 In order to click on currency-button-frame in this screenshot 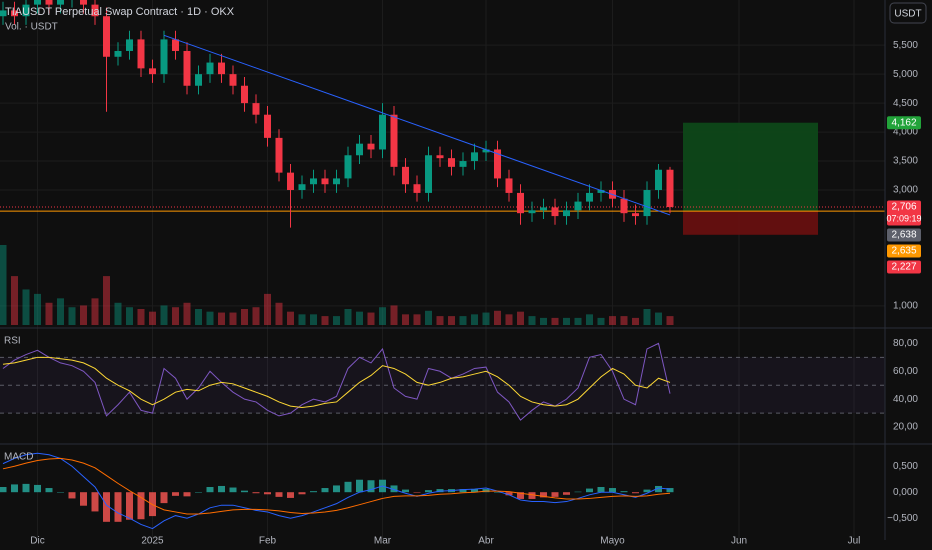, I will do `click(908, 13)`.